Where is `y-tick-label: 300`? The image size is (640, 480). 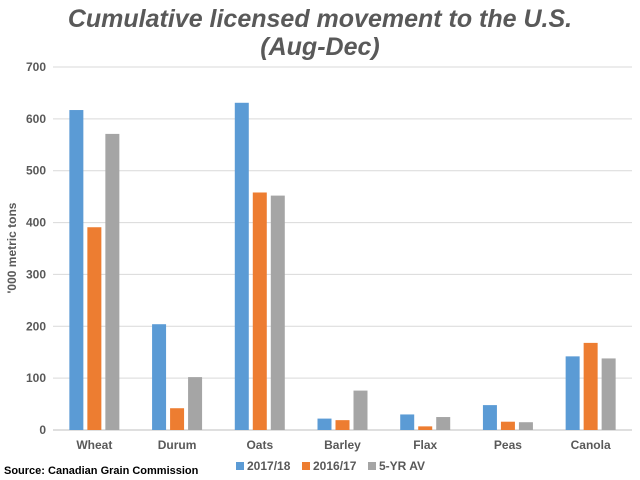 y-tick-label: 300 is located at coordinates (36, 274).